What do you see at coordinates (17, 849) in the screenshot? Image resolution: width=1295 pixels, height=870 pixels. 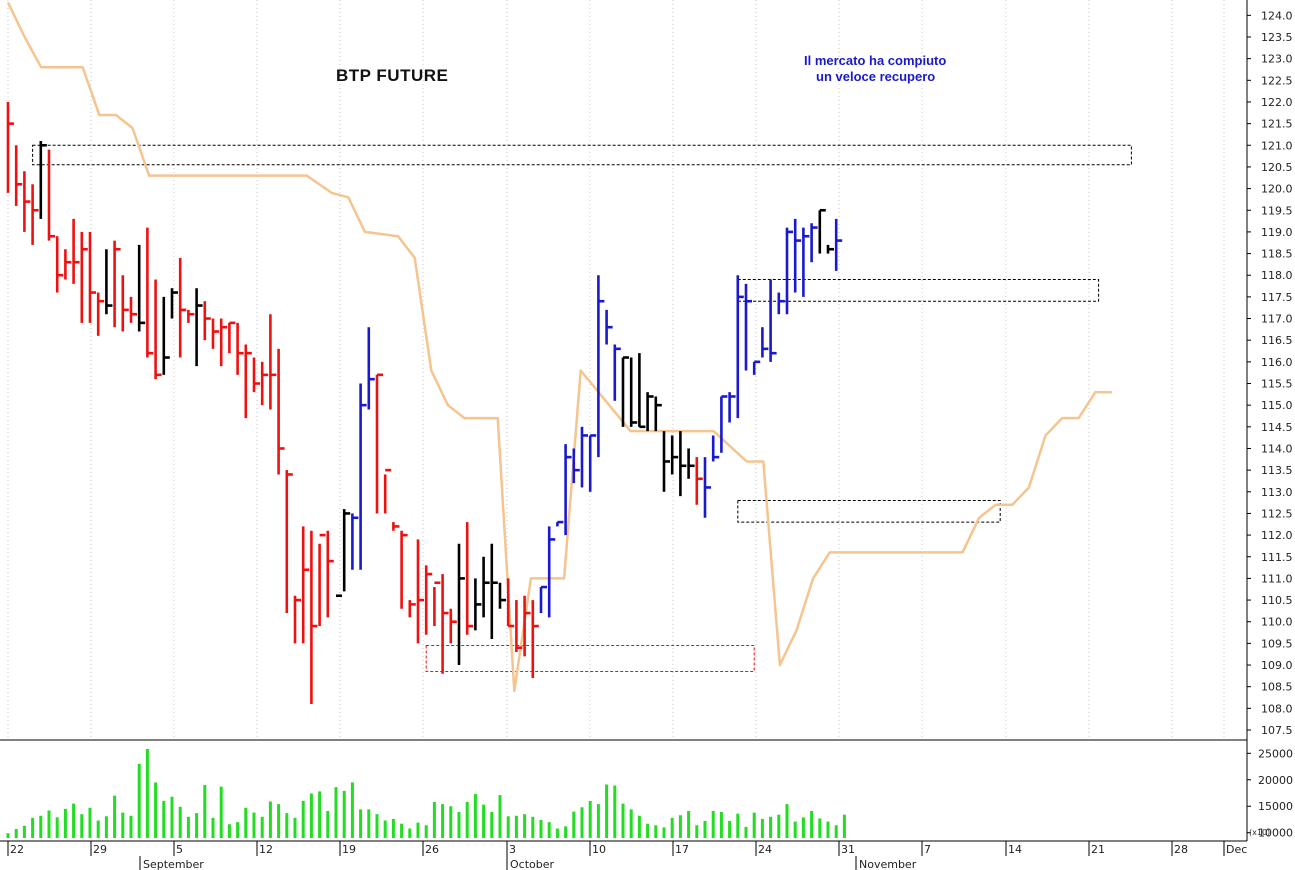 I see `x-day-label: 22` at bounding box center [17, 849].